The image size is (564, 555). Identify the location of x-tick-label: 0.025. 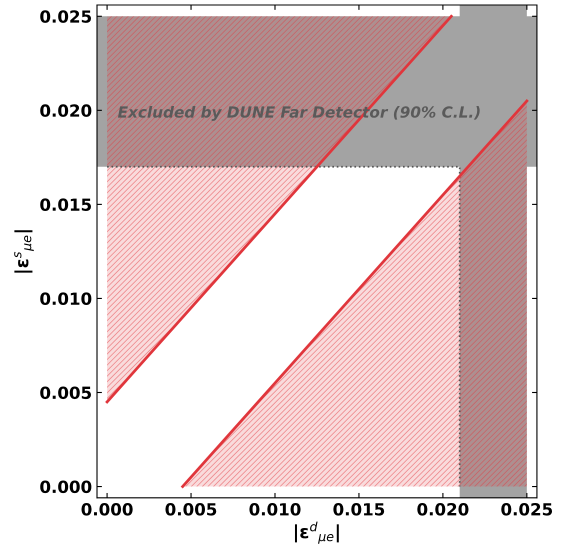
(526, 509).